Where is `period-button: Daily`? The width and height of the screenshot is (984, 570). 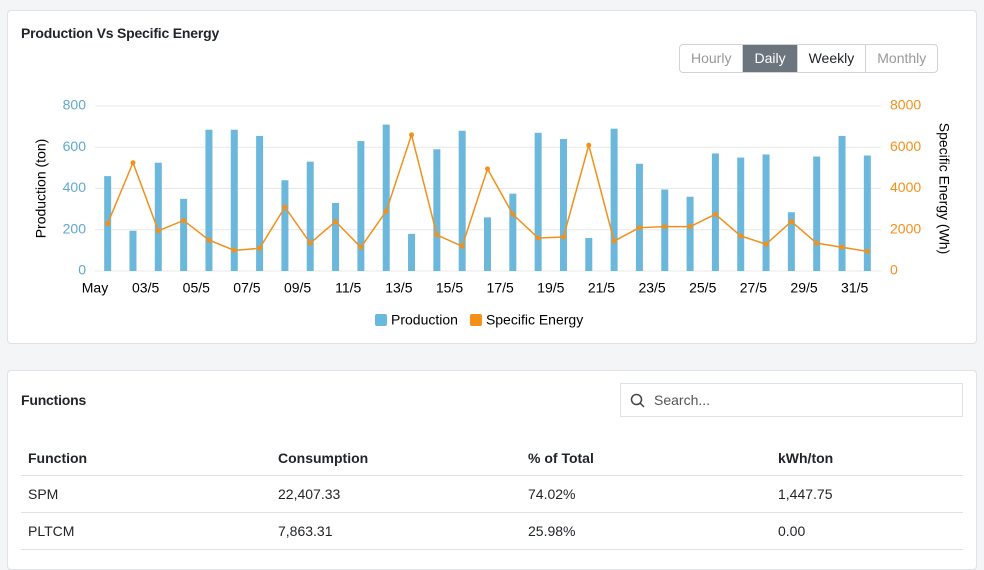 period-button: Daily is located at coordinates (769, 58).